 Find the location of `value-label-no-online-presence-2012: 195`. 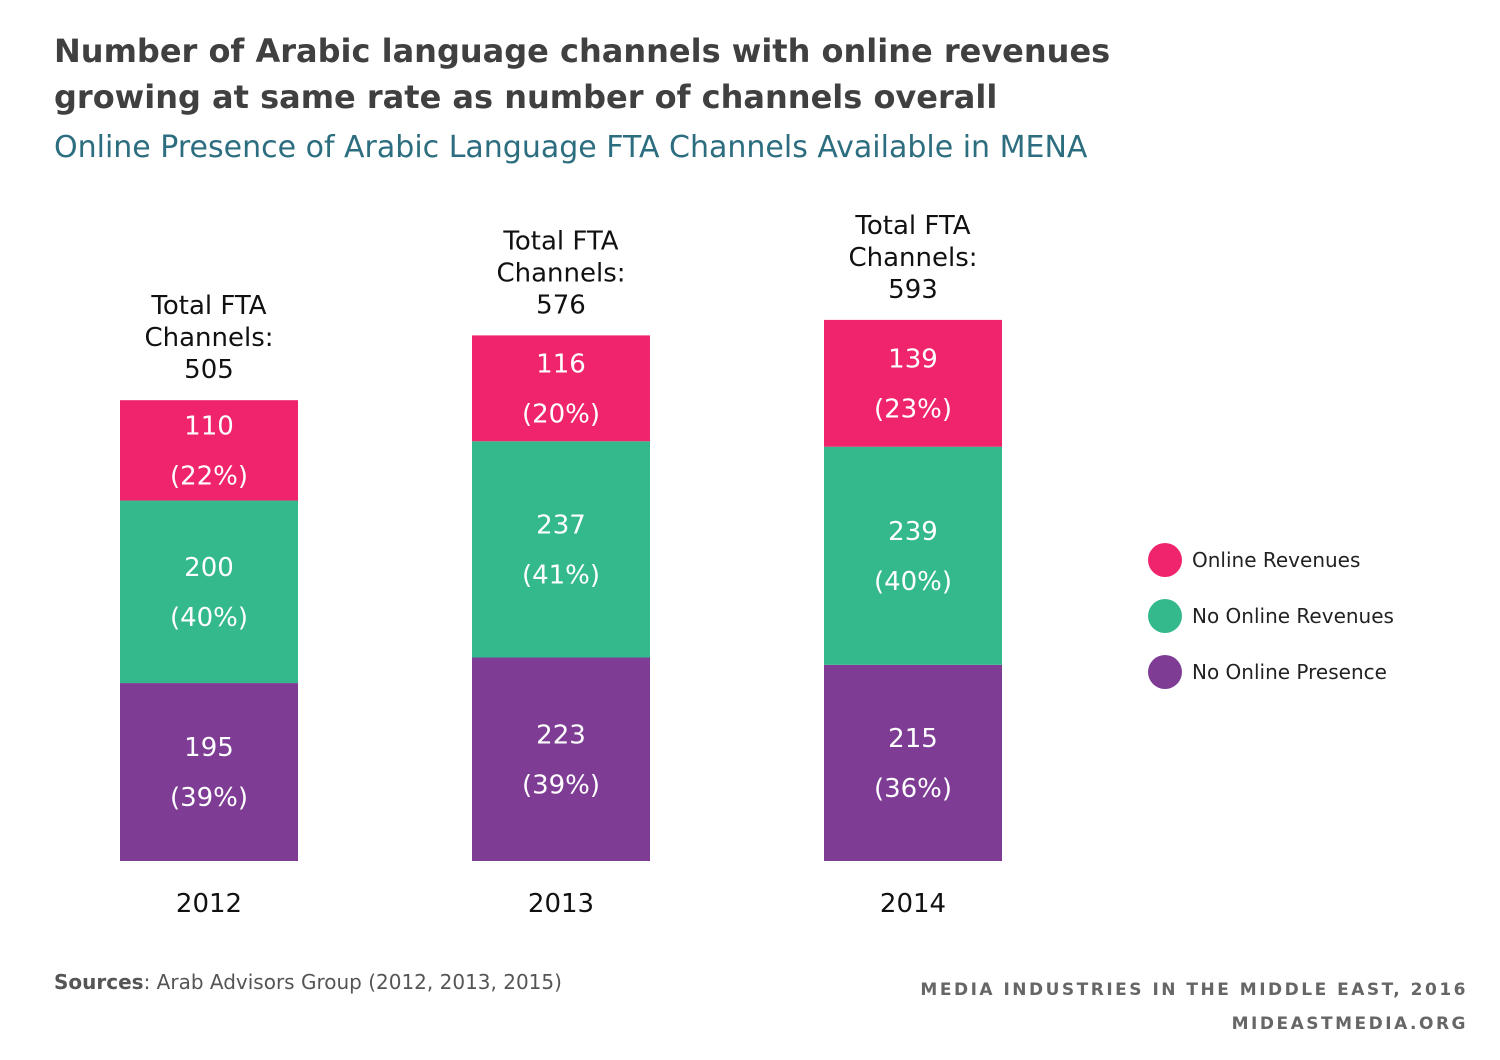

value-label-no-online-presence-2012: 195 is located at coordinates (209, 748).